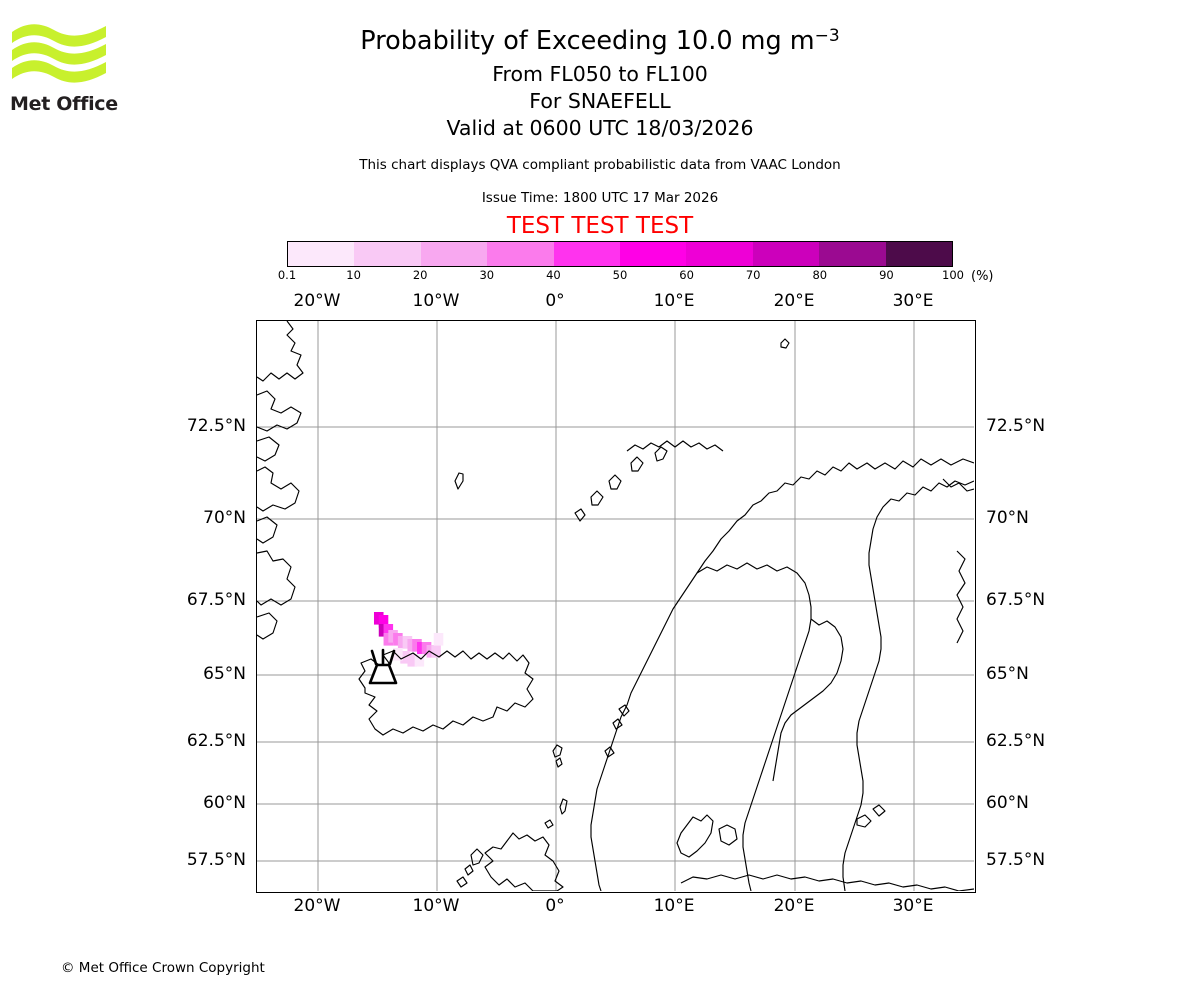 The height and width of the screenshot is (1000, 1200). Describe the element at coordinates (317, 906) in the screenshot. I see `lon-label-bottom-0: 20°W` at that location.